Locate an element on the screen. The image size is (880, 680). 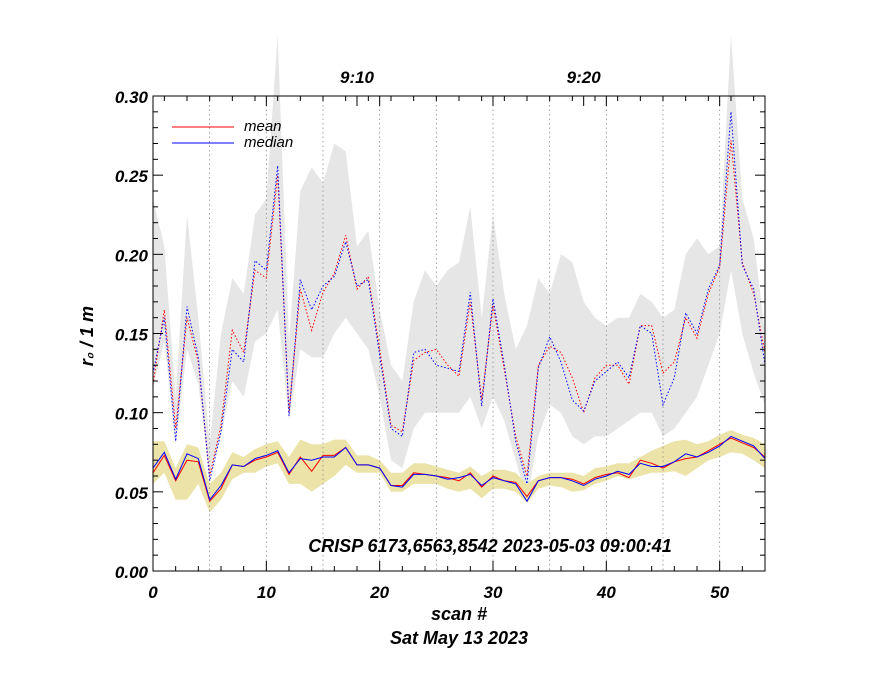
x-tick-label-3: 30 is located at coordinates (493, 592).